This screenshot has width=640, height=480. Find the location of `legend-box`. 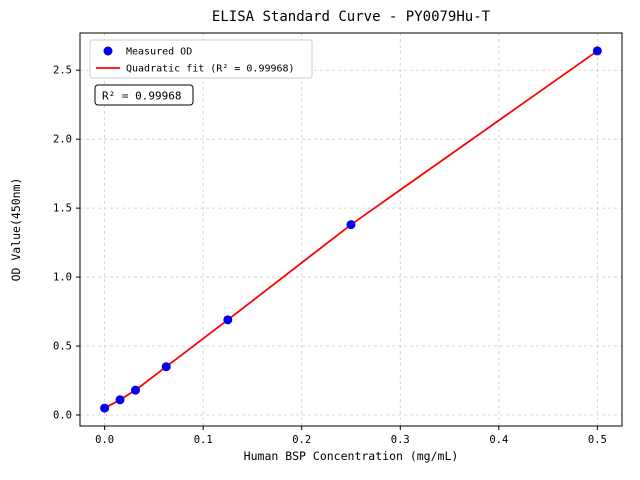

legend-box is located at coordinates (201, 59).